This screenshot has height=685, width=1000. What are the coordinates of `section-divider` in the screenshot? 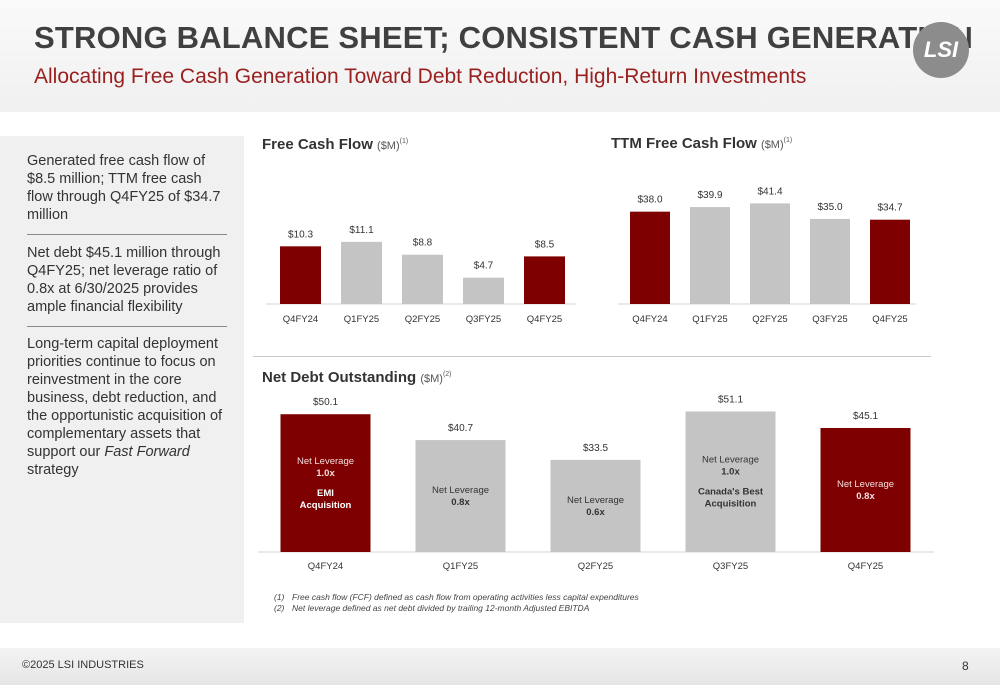 It's located at (592, 356).